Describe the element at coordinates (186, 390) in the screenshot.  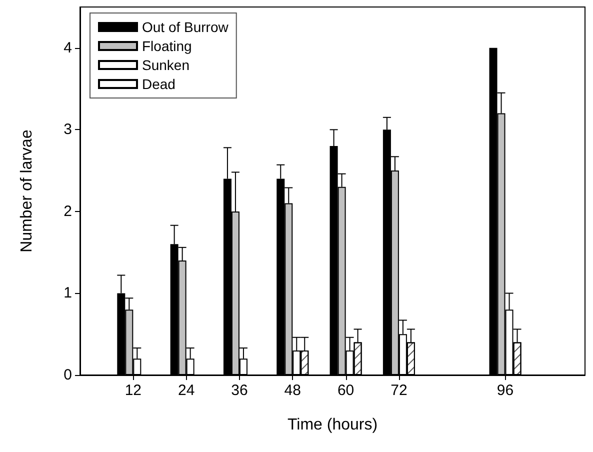
I see `x-tick-label: 24` at that location.